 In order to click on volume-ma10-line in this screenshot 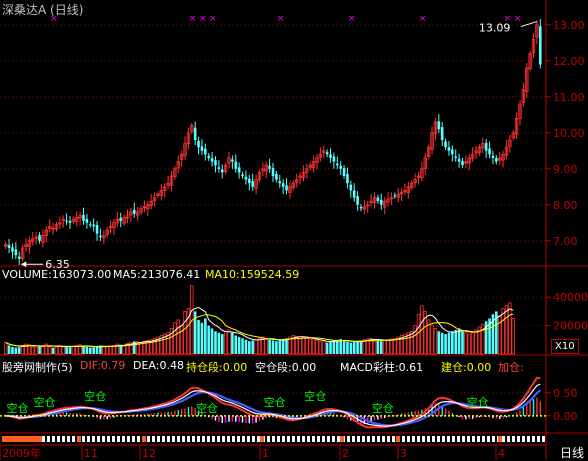, I will do `click(259, 330)`.